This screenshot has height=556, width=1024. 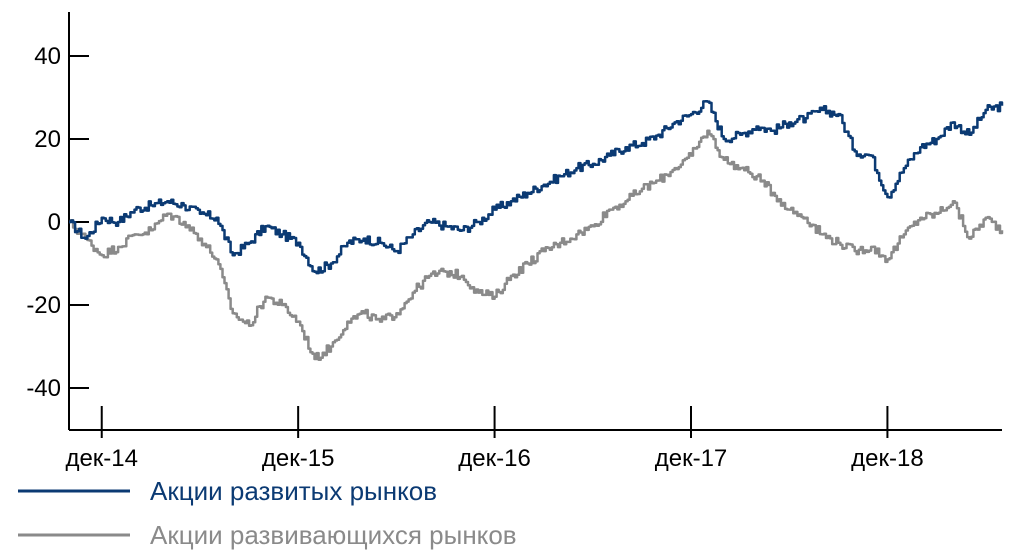 What do you see at coordinates (691, 458) in the screenshot?
I see `x-tick-label: дек-17` at bounding box center [691, 458].